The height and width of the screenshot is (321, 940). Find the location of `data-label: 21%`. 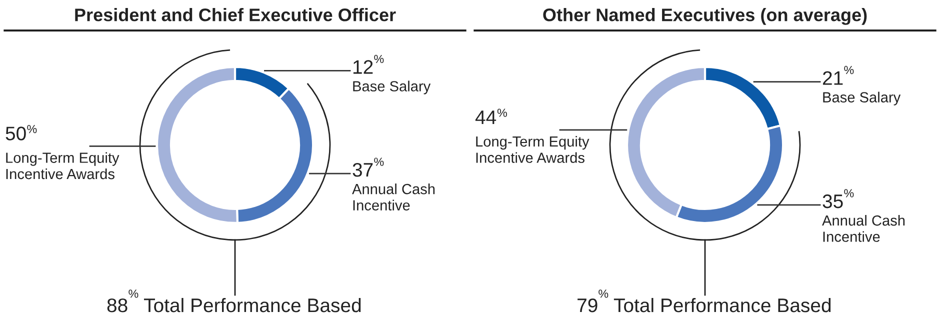

data-label: 21% is located at coordinates (838, 75).